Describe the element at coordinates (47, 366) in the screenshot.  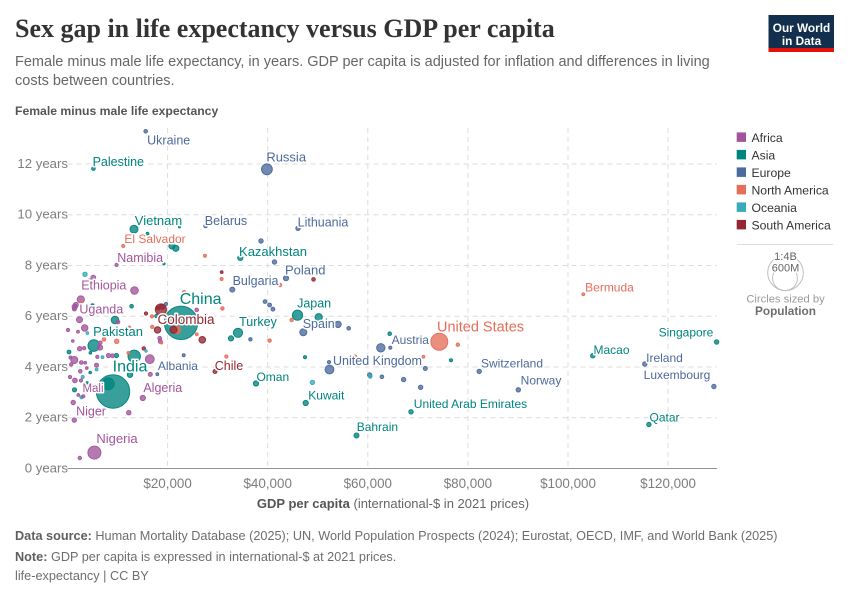
I see `svg-text: 4 years` at that location.